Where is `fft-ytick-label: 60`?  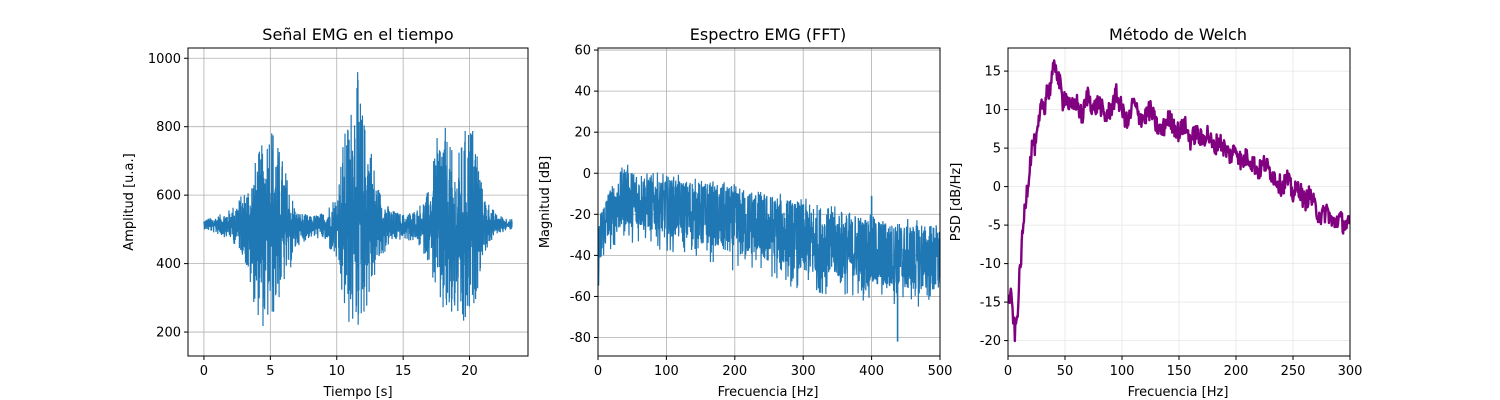
fft-ytick-label: 60 is located at coordinates (582, 51).